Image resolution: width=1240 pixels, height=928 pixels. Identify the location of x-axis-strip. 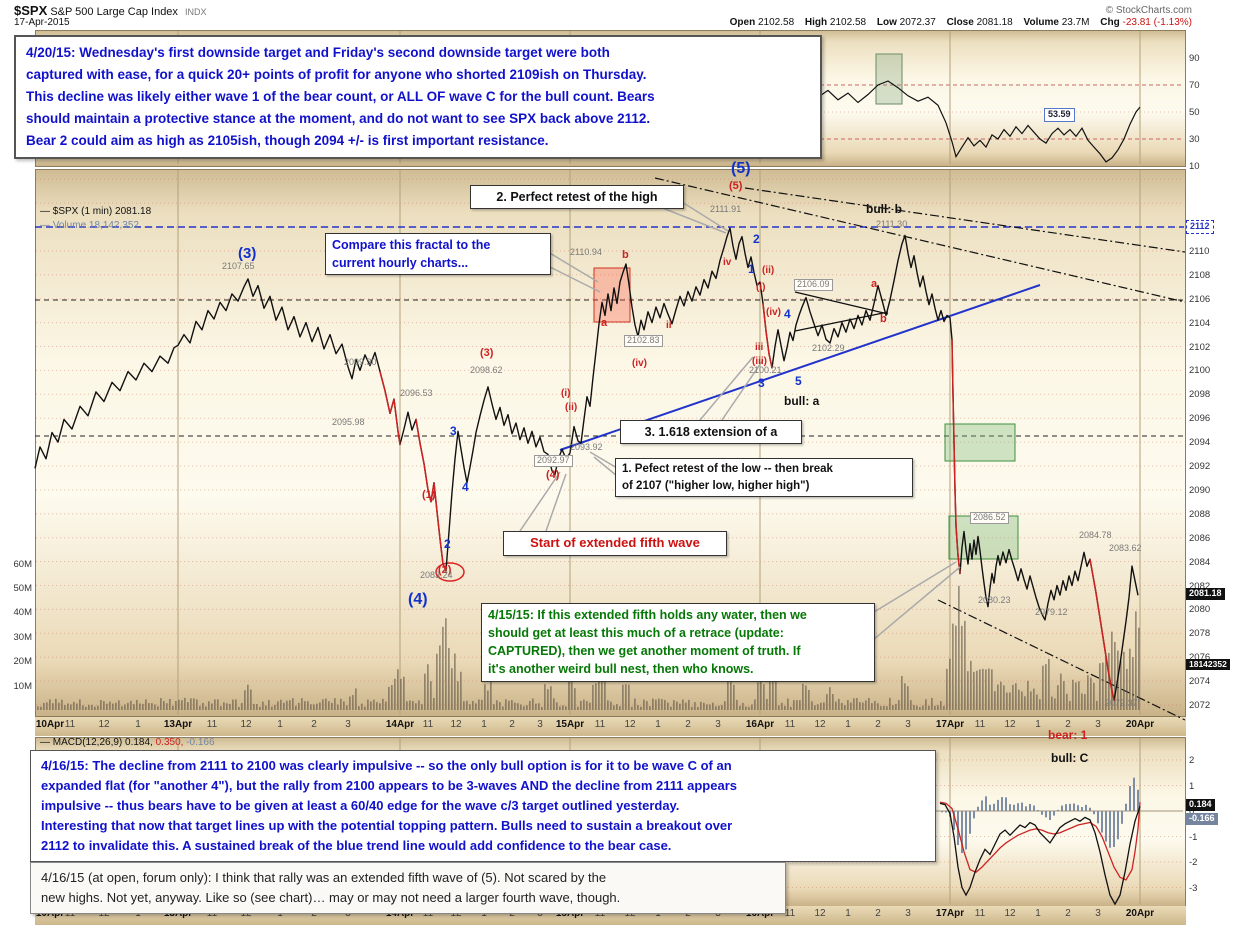
(610, 726).